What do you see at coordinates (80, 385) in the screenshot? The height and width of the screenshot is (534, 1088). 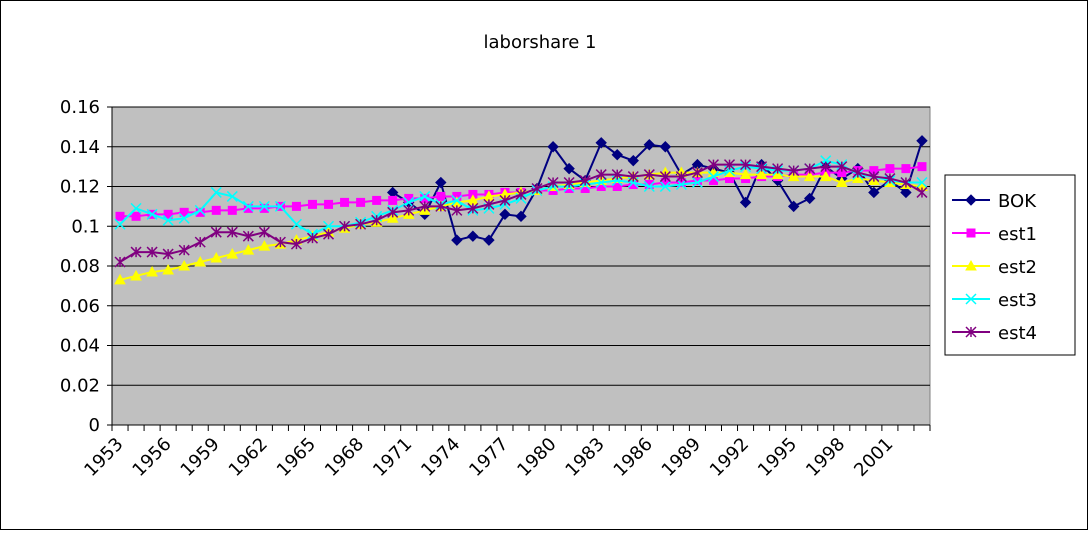 I see `y-tick-label: 0.02` at bounding box center [80, 385].